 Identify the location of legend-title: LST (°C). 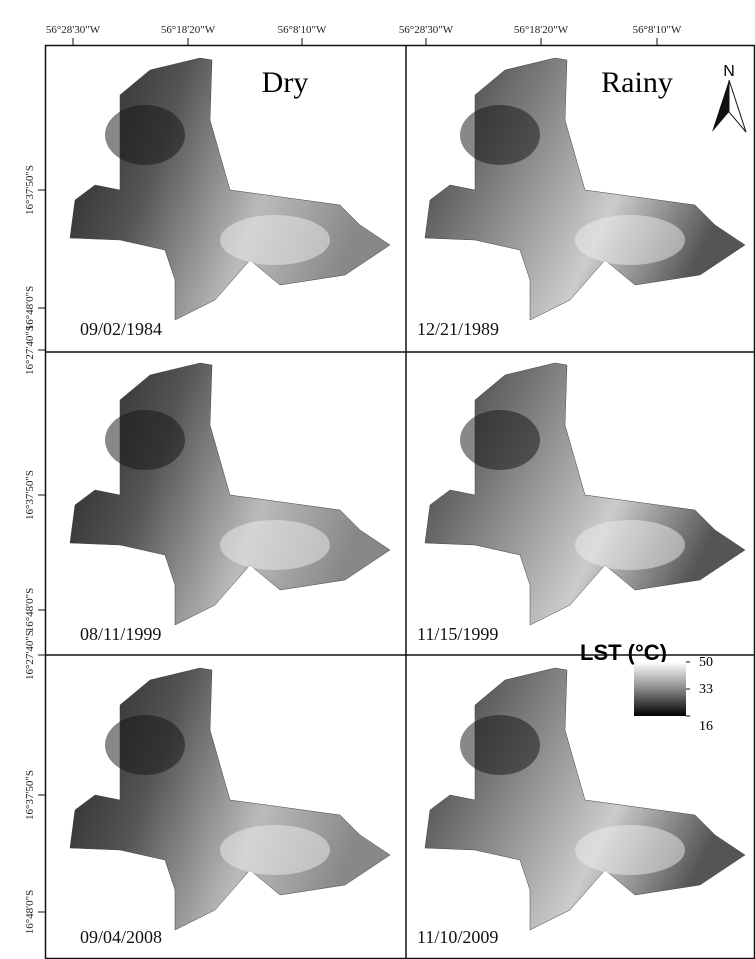
(623, 652).